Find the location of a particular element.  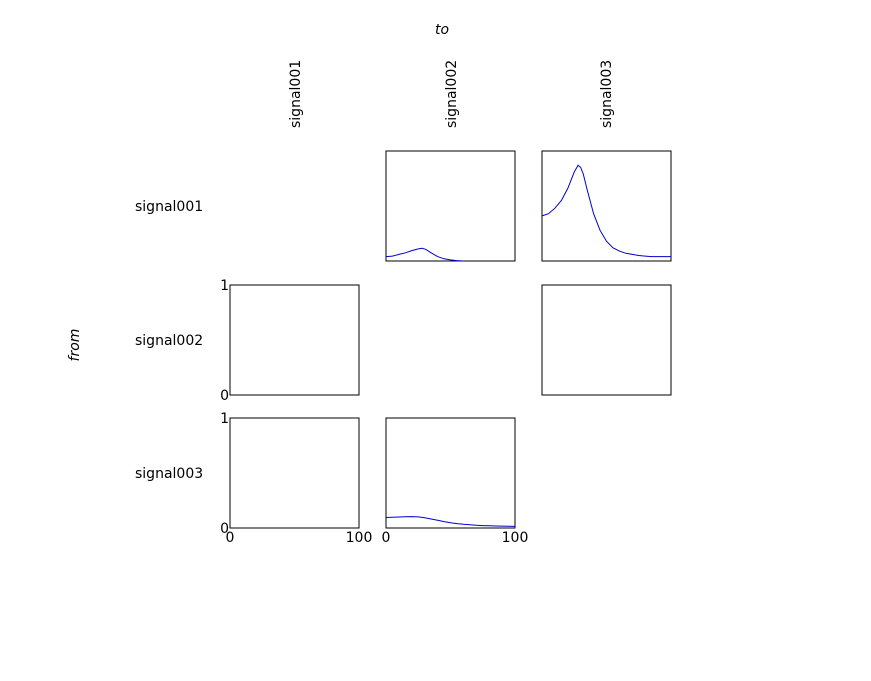

panel-signal001-to-signal002 is located at coordinates (450, 206).